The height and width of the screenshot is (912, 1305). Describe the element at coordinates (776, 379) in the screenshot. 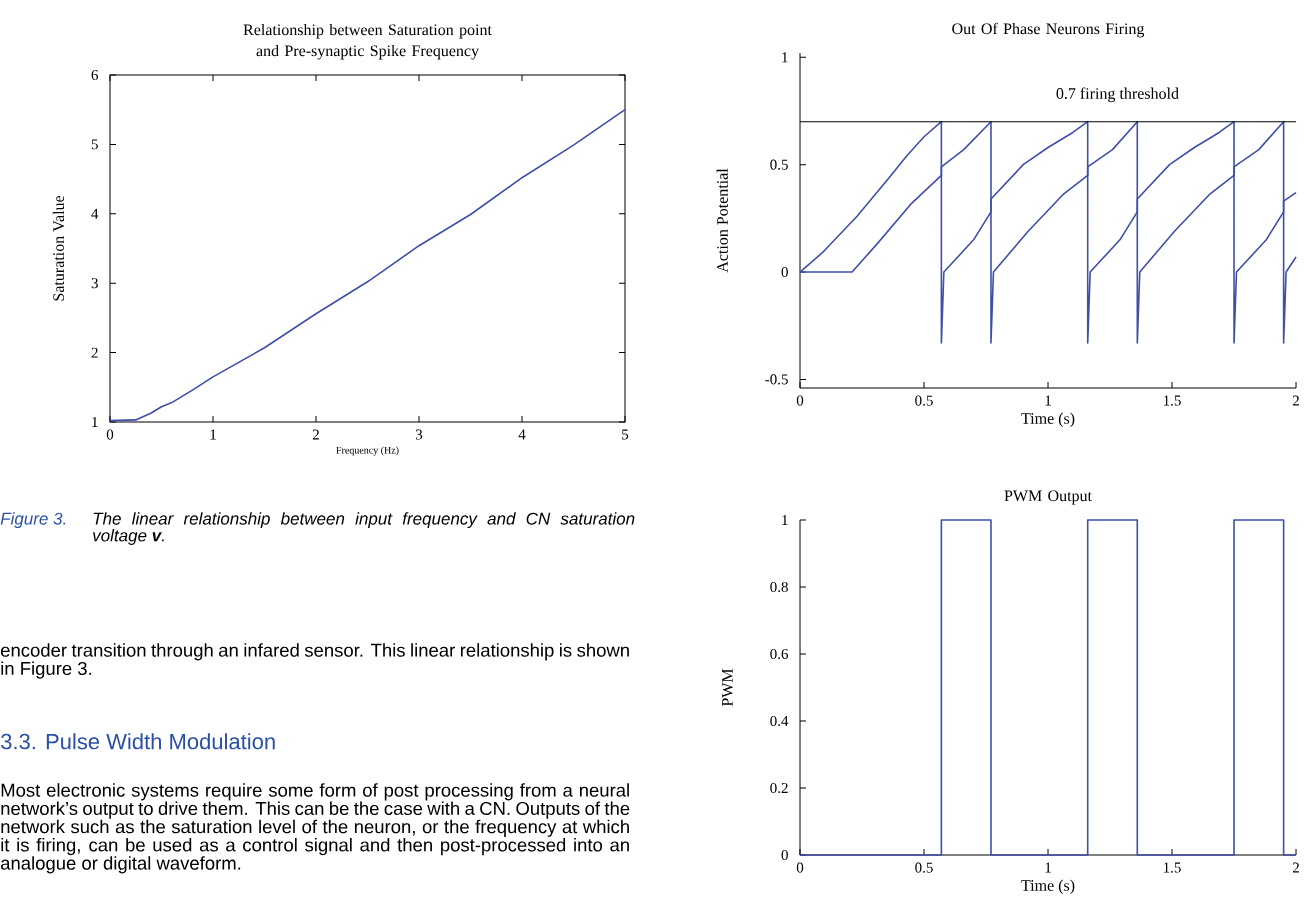

I see `y-tick-label: -0.5` at that location.